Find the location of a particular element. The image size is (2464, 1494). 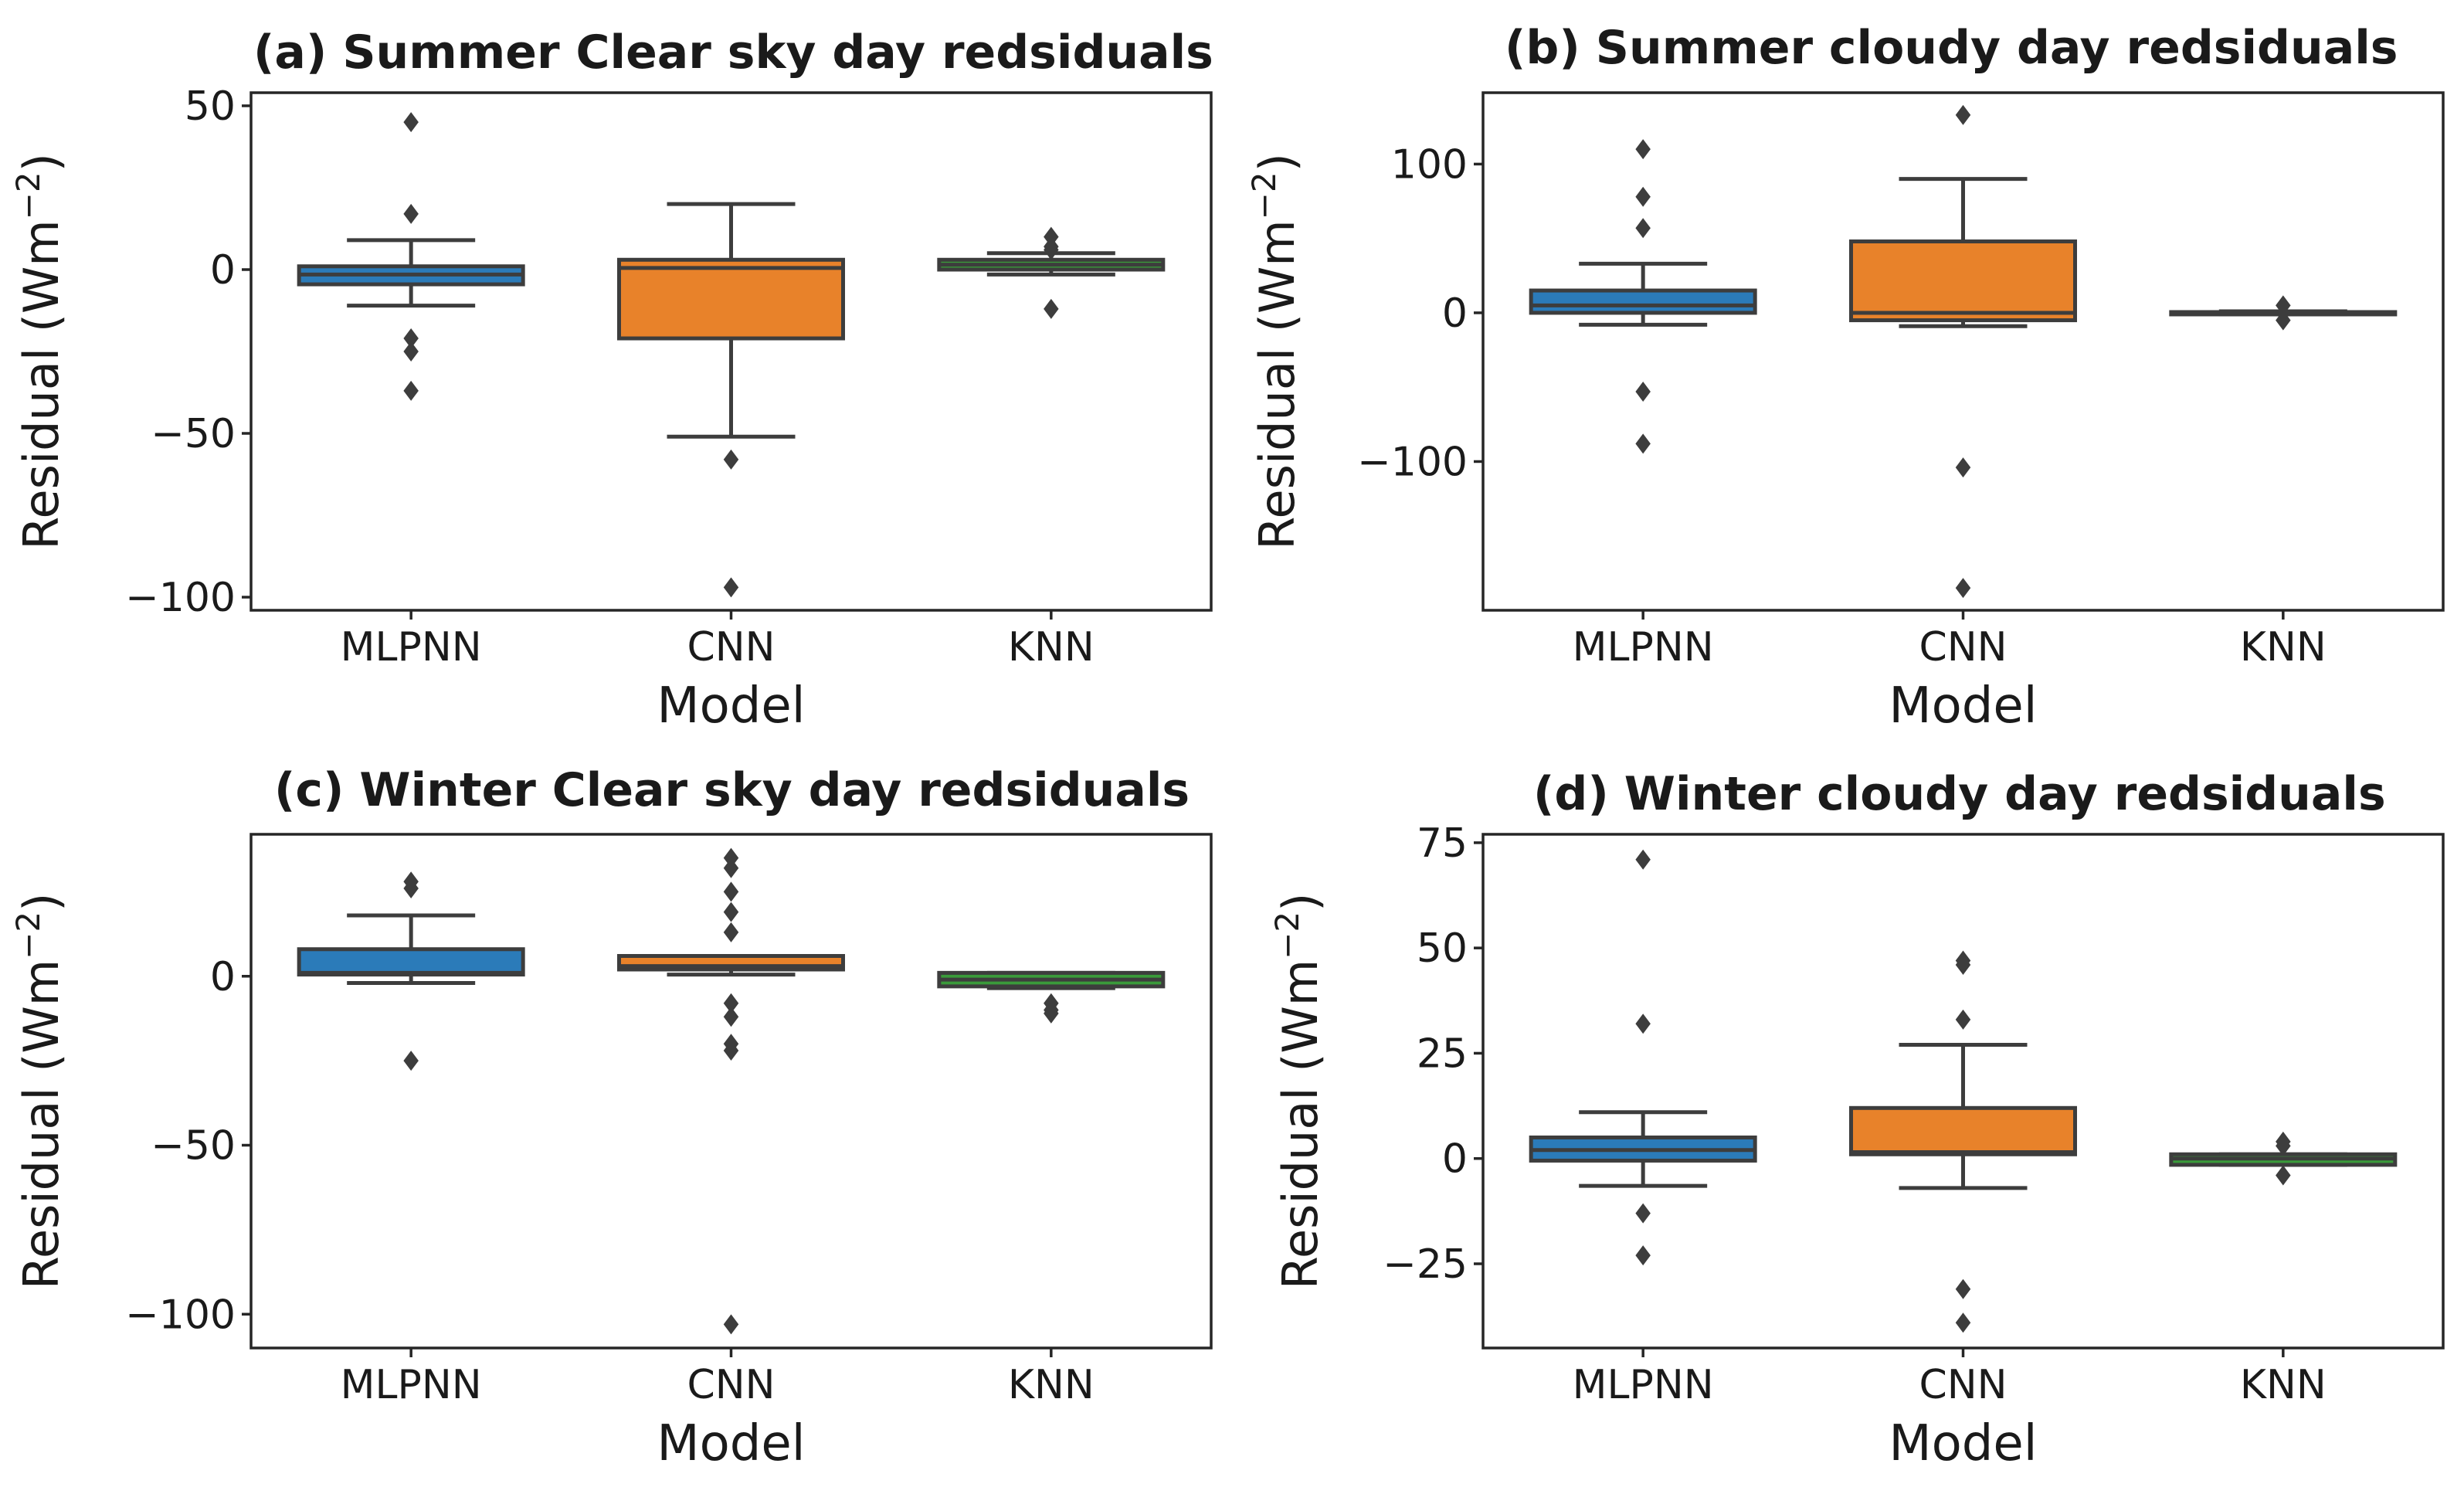

y-tick-label: −25 is located at coordinates (1425, 1265).